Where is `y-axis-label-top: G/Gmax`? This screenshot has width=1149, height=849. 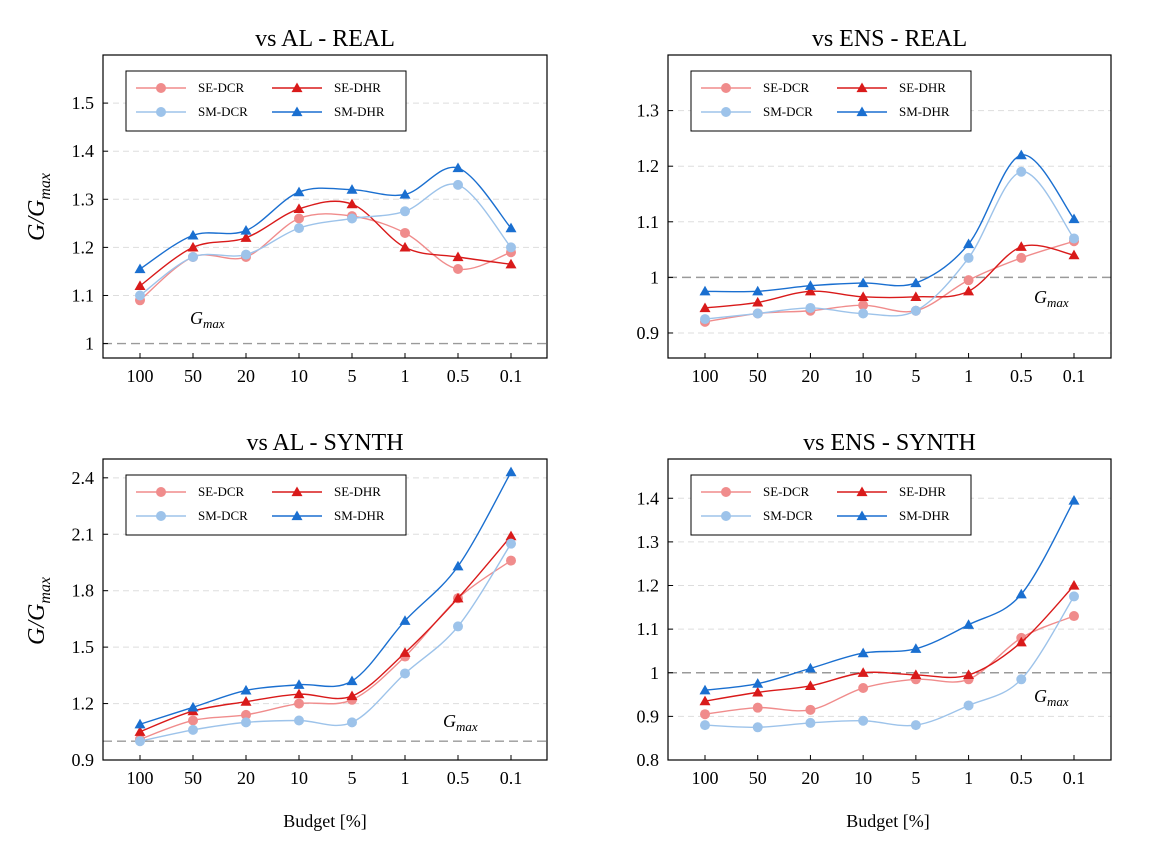 y-axis-label-top: G/Gmax is located at coordinates (39, 207).